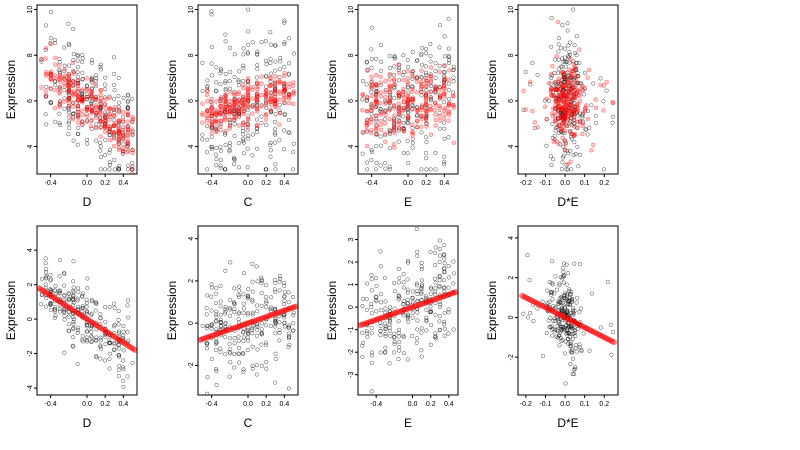 This screenshot has width=800, height=450. Describe the element at coordinates (568, 310) in the screenshot. I see `plot-frame` at that location.